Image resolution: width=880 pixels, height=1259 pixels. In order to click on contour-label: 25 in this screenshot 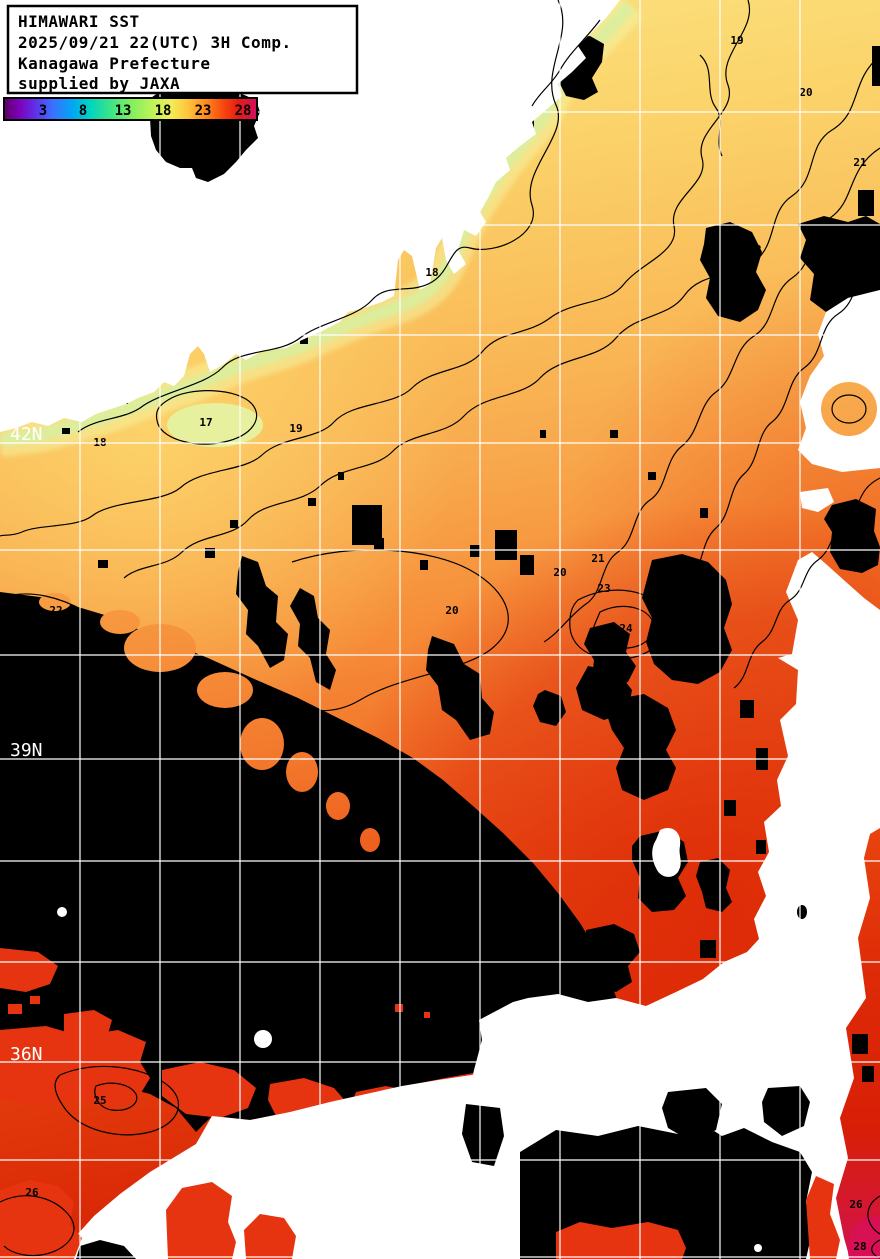, I will do `click(99, 1100)`.